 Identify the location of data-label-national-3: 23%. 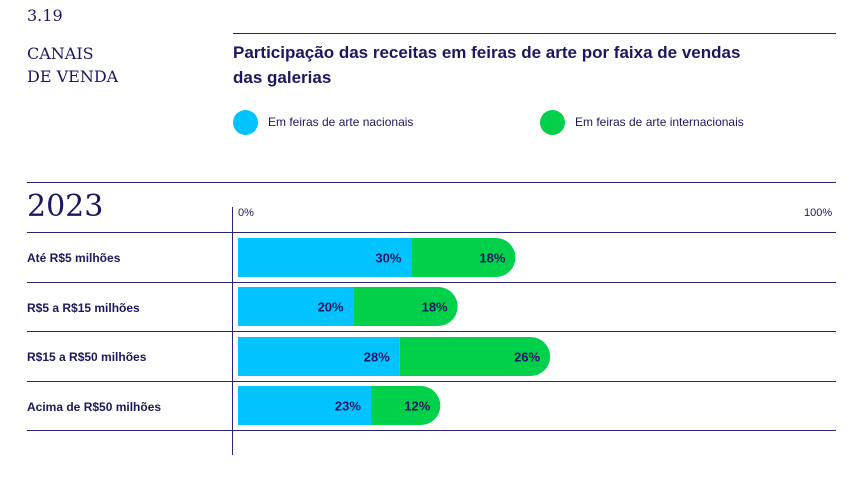
(348, 406).